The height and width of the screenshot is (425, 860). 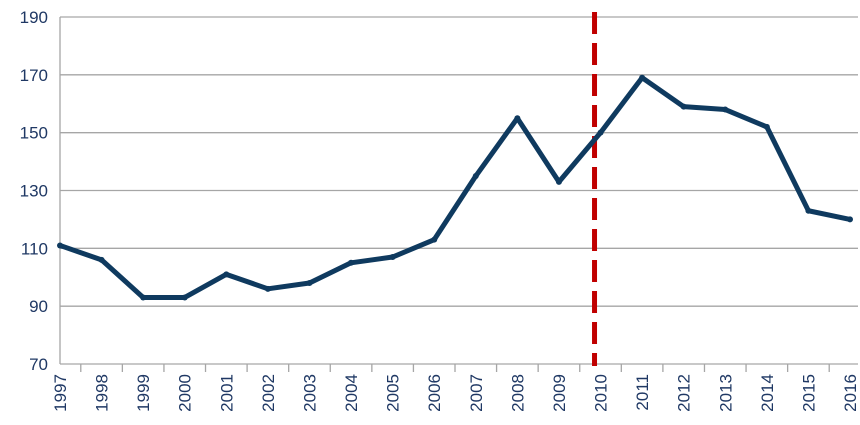 I want to click on x-tick-label: 2002, so click(x=268, y=393).